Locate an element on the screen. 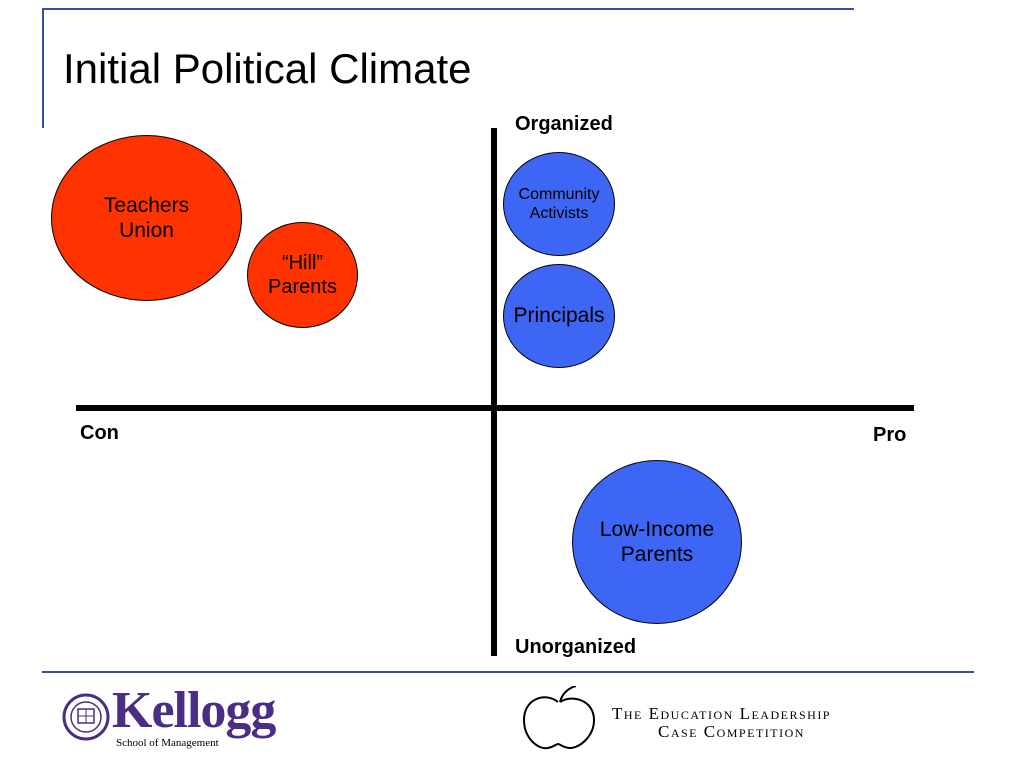 Image resolution: width=1024 pixels, height=768 pixels. node-label: “Hill” Parents is located at coordinates (302, 275).